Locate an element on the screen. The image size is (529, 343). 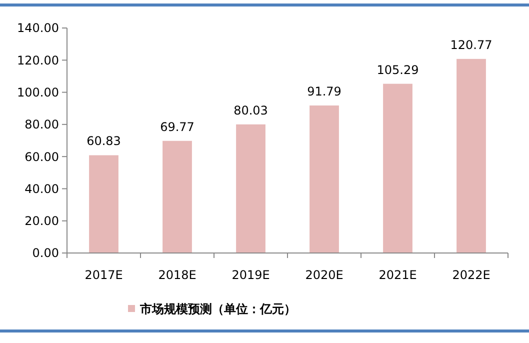
y-tick-label: 40.00 is located at coordinates (41, 189).